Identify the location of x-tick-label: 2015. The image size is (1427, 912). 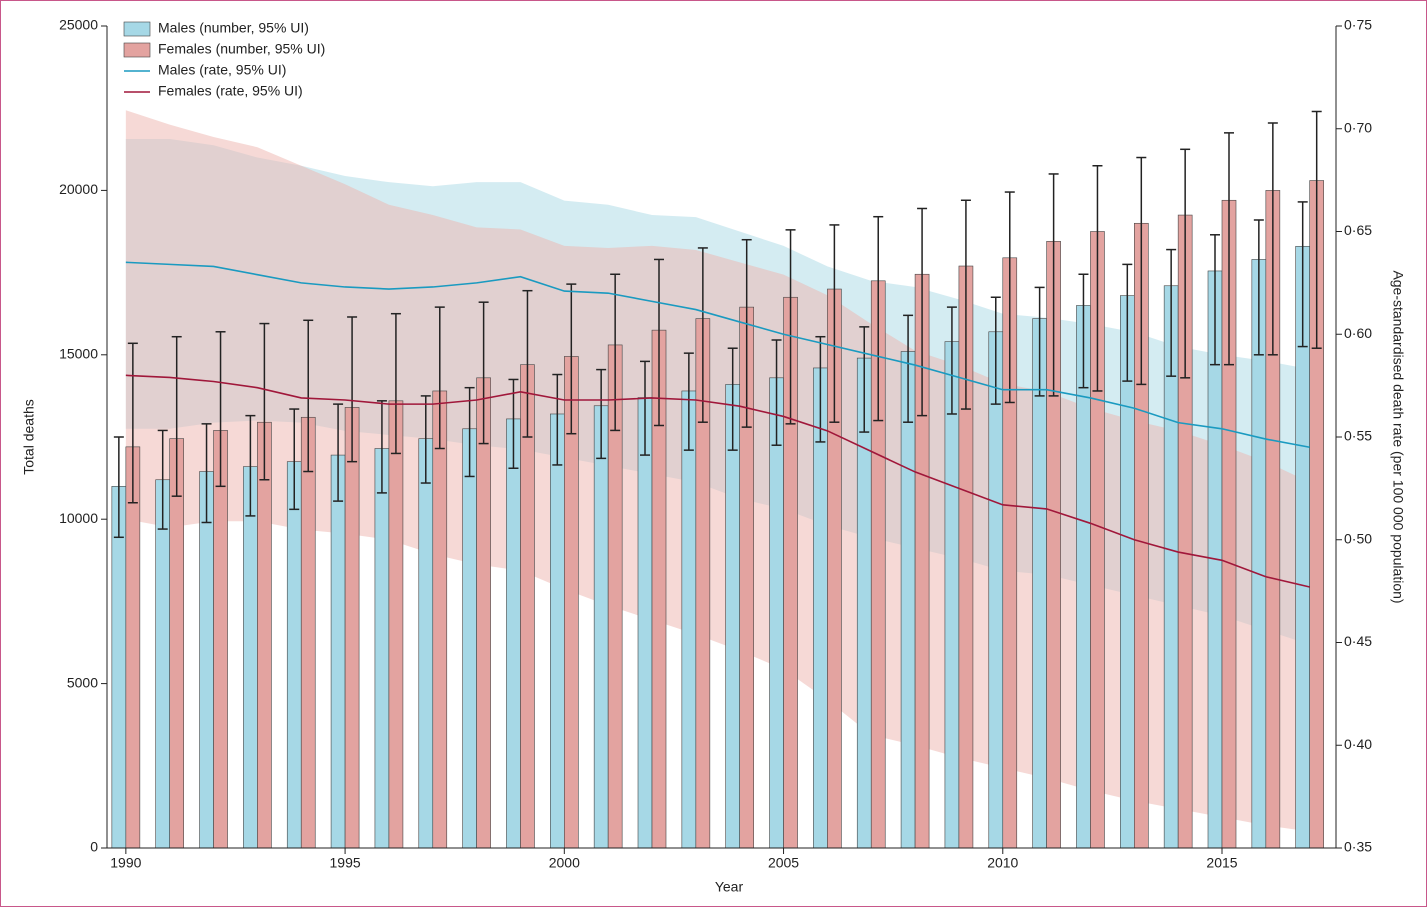
(1221, 863).